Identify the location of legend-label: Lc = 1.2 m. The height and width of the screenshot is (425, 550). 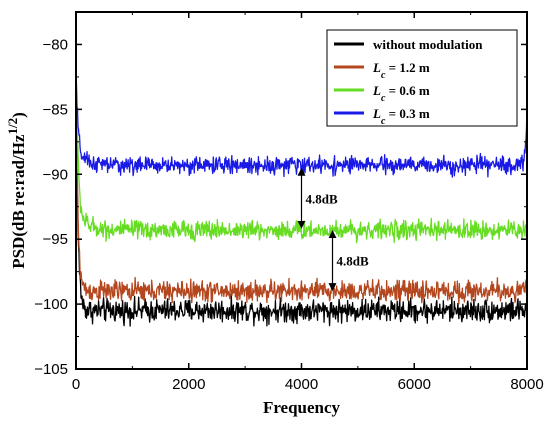
(401, 70).